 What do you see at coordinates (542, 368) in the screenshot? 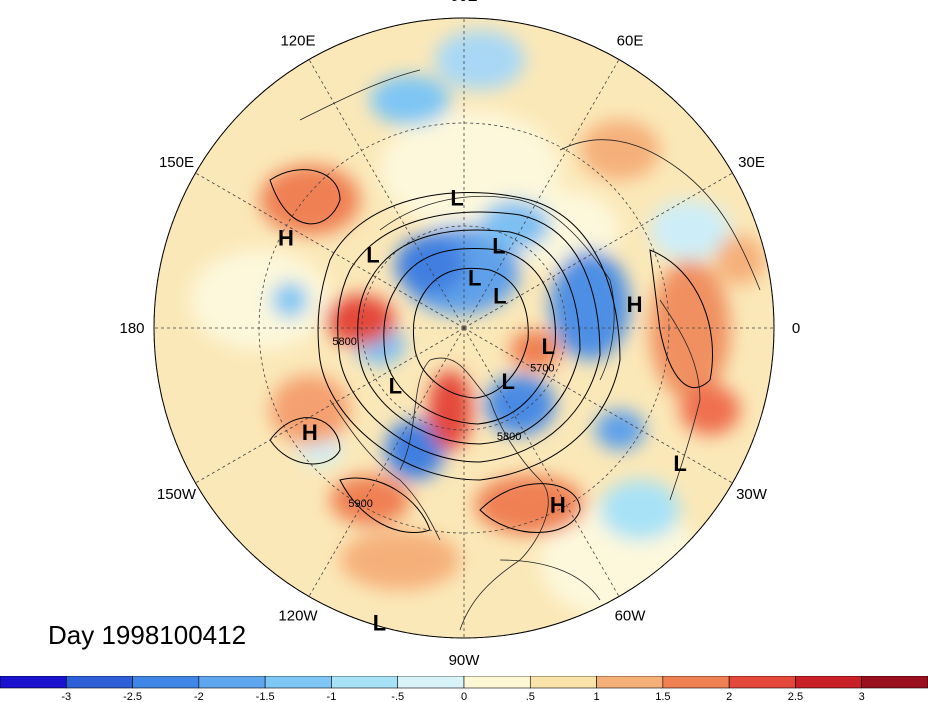
I see `contour-value-label: 5700` at bounding box center [542, 368].